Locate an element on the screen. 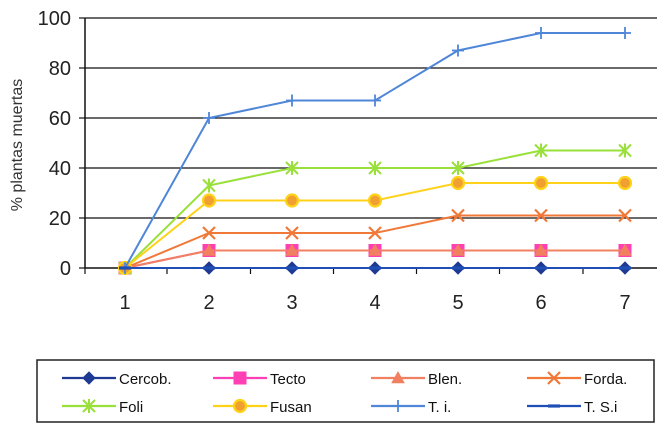  legend-item-7: T. S.i is located at coordinates (572, 407).